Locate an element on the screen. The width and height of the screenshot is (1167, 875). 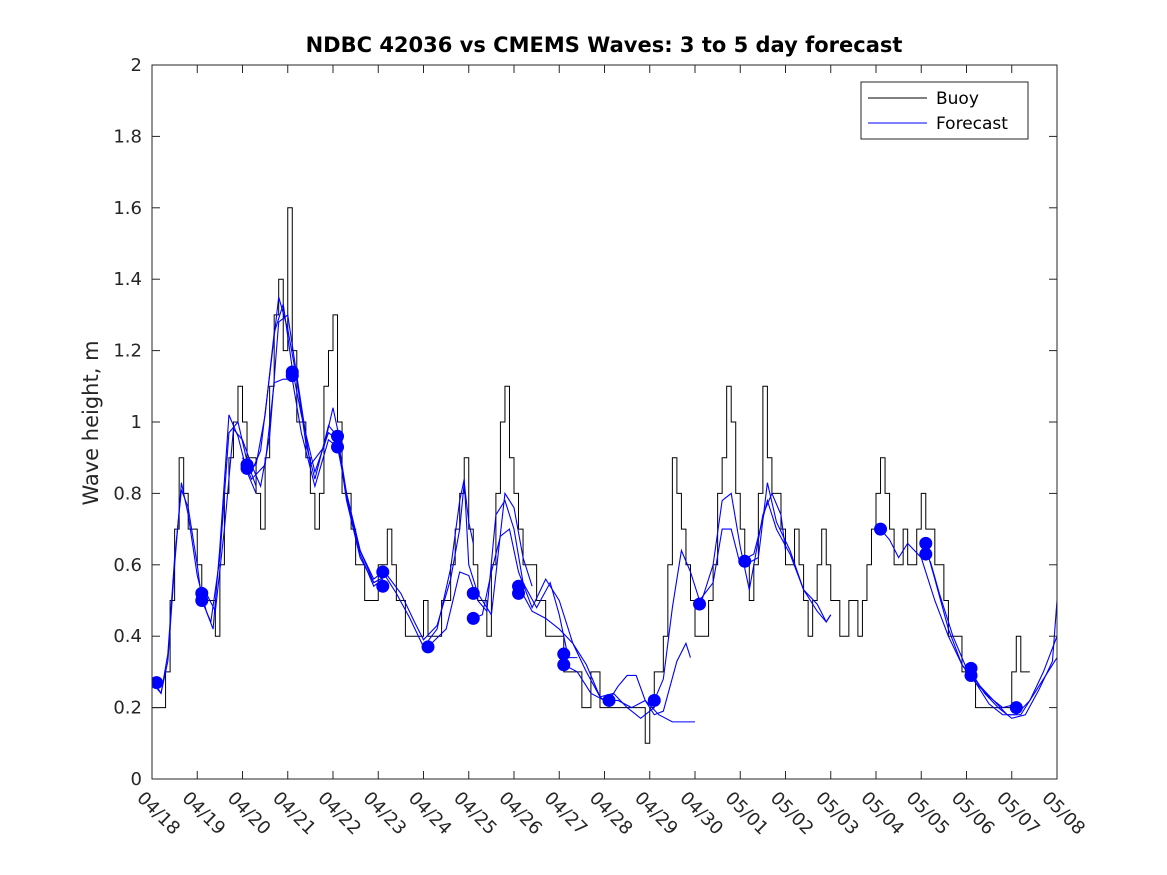
y-tick-label: 0.8 is located at coordinates (127, 493).